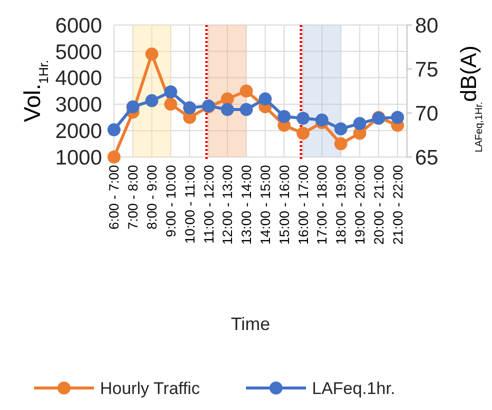  Describe the element at coordinates (78, 78) in the screenshot. I see `y-tick-label: 4000` at that location.